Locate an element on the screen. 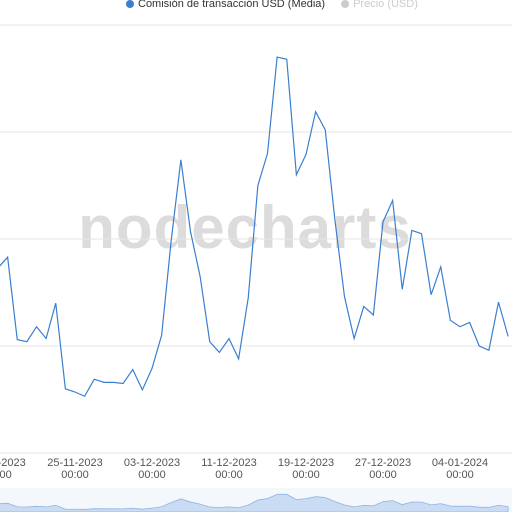 The height and width of the screenshot is (512, 512). watermark: nodecharts is located at coordinates (244, 227).